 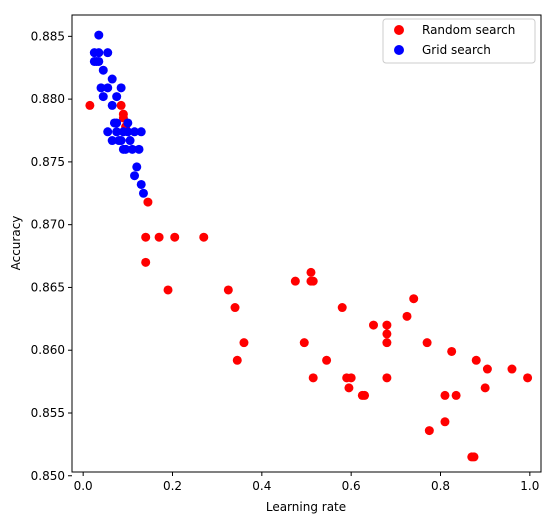 What do you see at coordinates (440, 486) in the screenshot?
I see `x-tick-label: 0.8` at bounding box center [440, 486].